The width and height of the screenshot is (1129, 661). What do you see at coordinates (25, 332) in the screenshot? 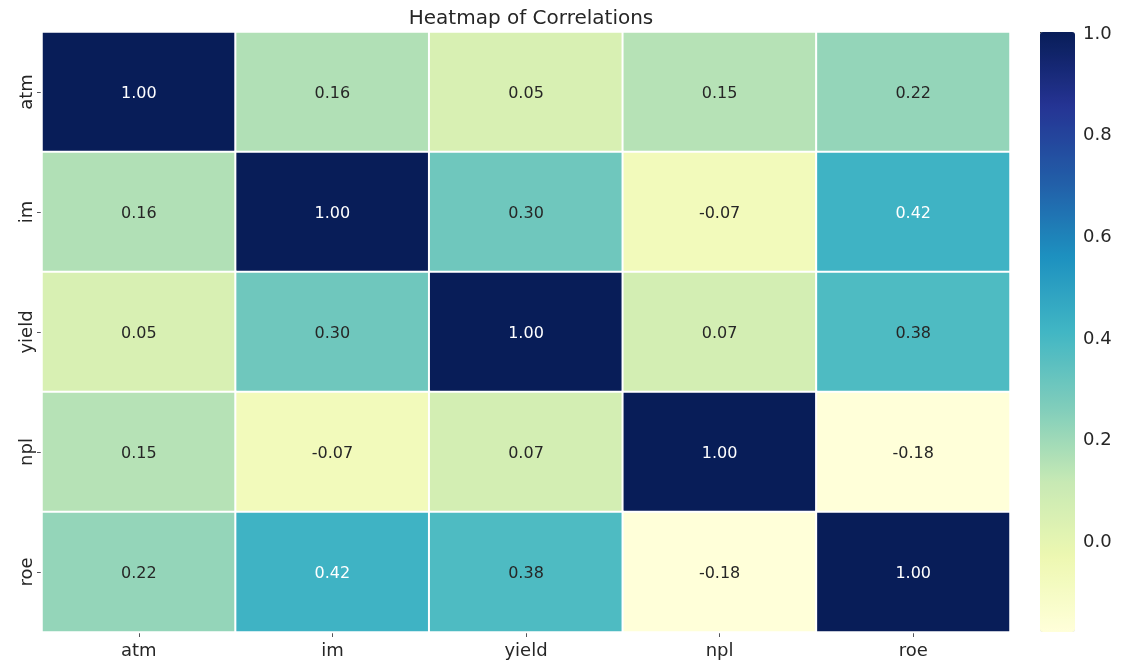
I see `y-tick-label: yield` at bounding box center [25, 332].